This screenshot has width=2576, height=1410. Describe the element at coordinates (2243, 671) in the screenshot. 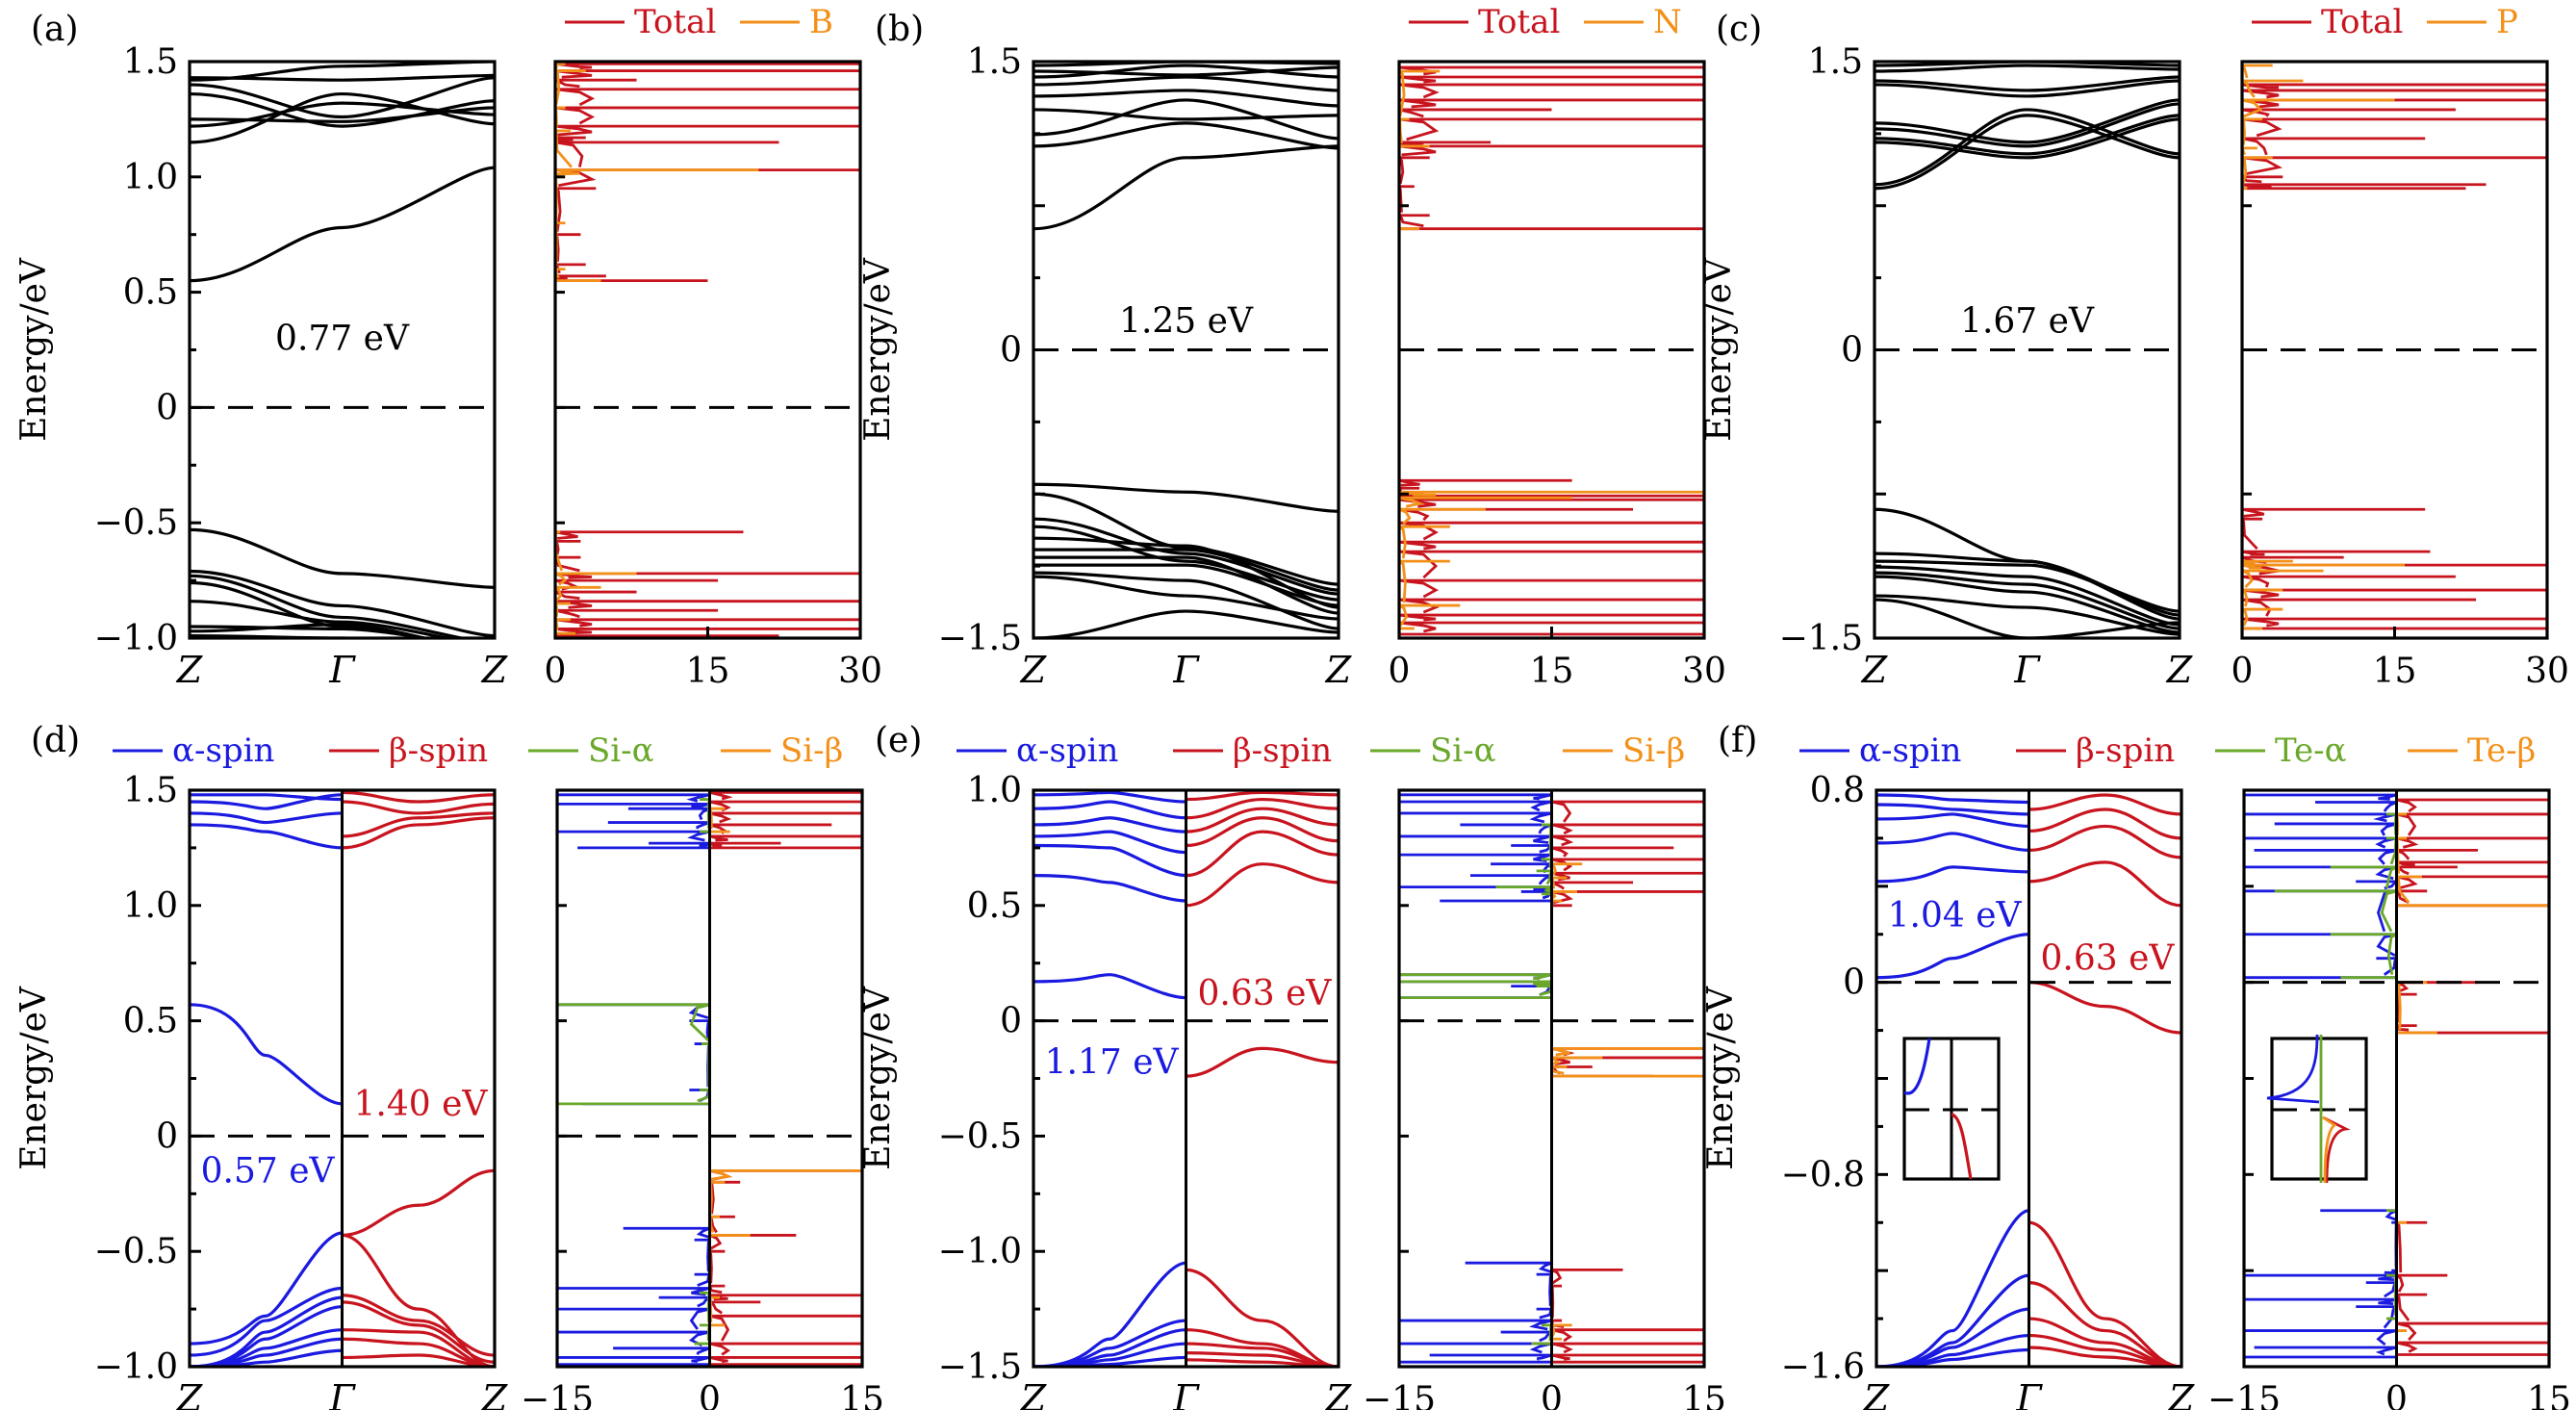

I see `dos-x-tick-label: 0` at that location.